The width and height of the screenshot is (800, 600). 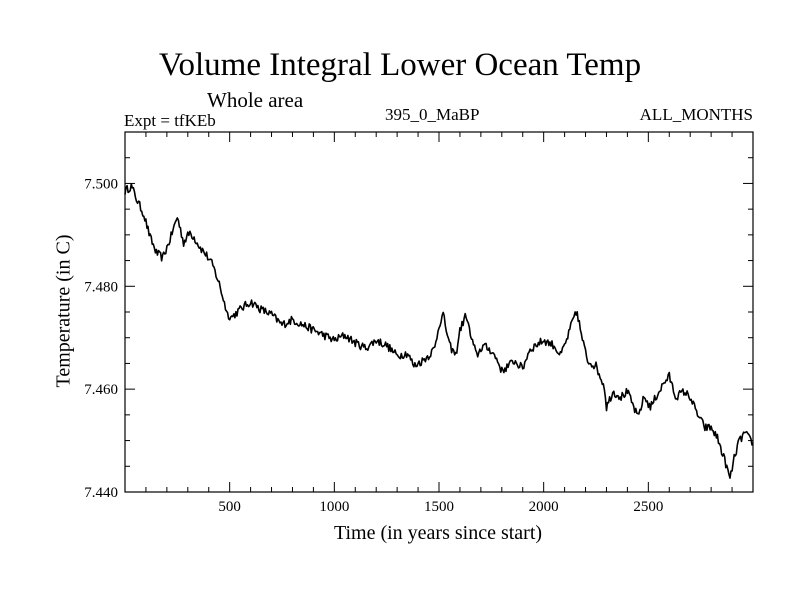 I want to click on x-tick-label: 1500, so click(x=439, y=507).